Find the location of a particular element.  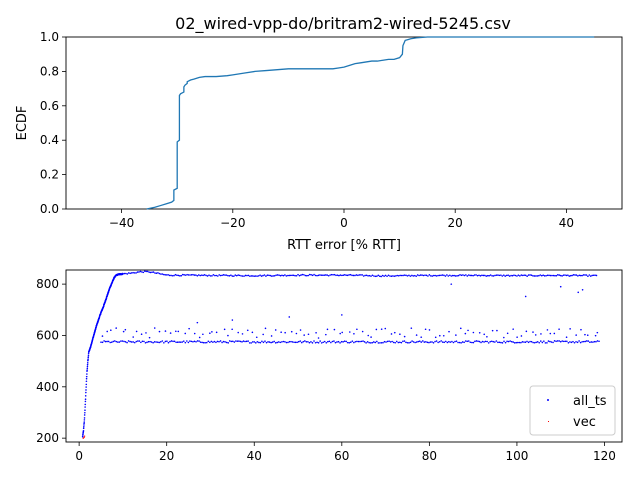

ecdf-y-tick-label: 1.0 is located at coordinates (49, 37).